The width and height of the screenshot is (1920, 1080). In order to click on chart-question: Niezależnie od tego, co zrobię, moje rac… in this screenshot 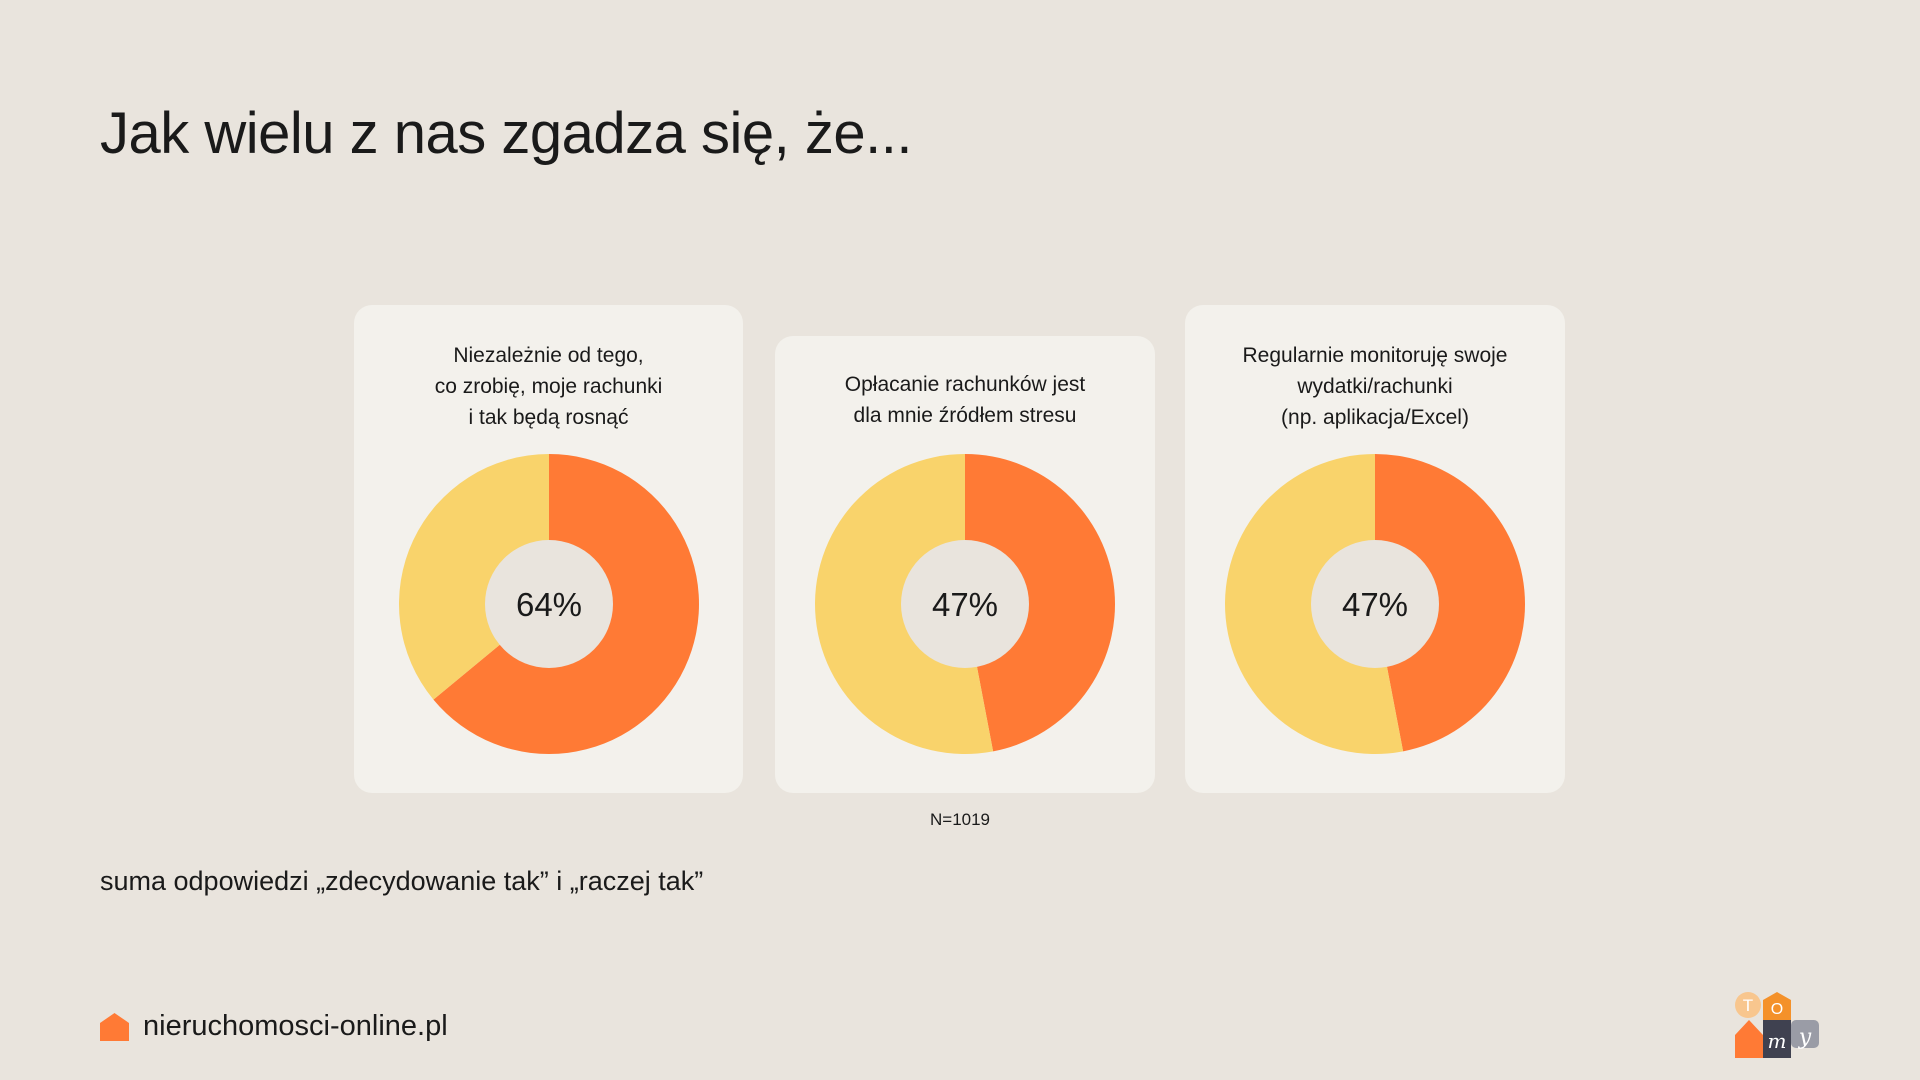, I will do `click(548, 386)`.